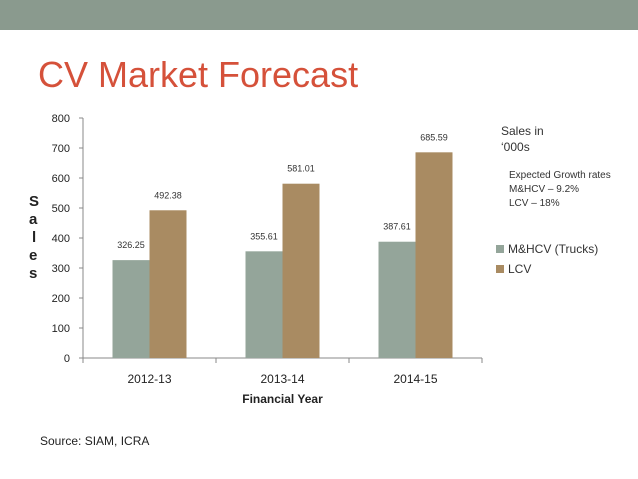 This screenshot has height=479, width=638. What do you see at coordinates (522, 131) in the screenshot?
I see `unit-note-line-1: Sales in` at bounding box center [522, 131].